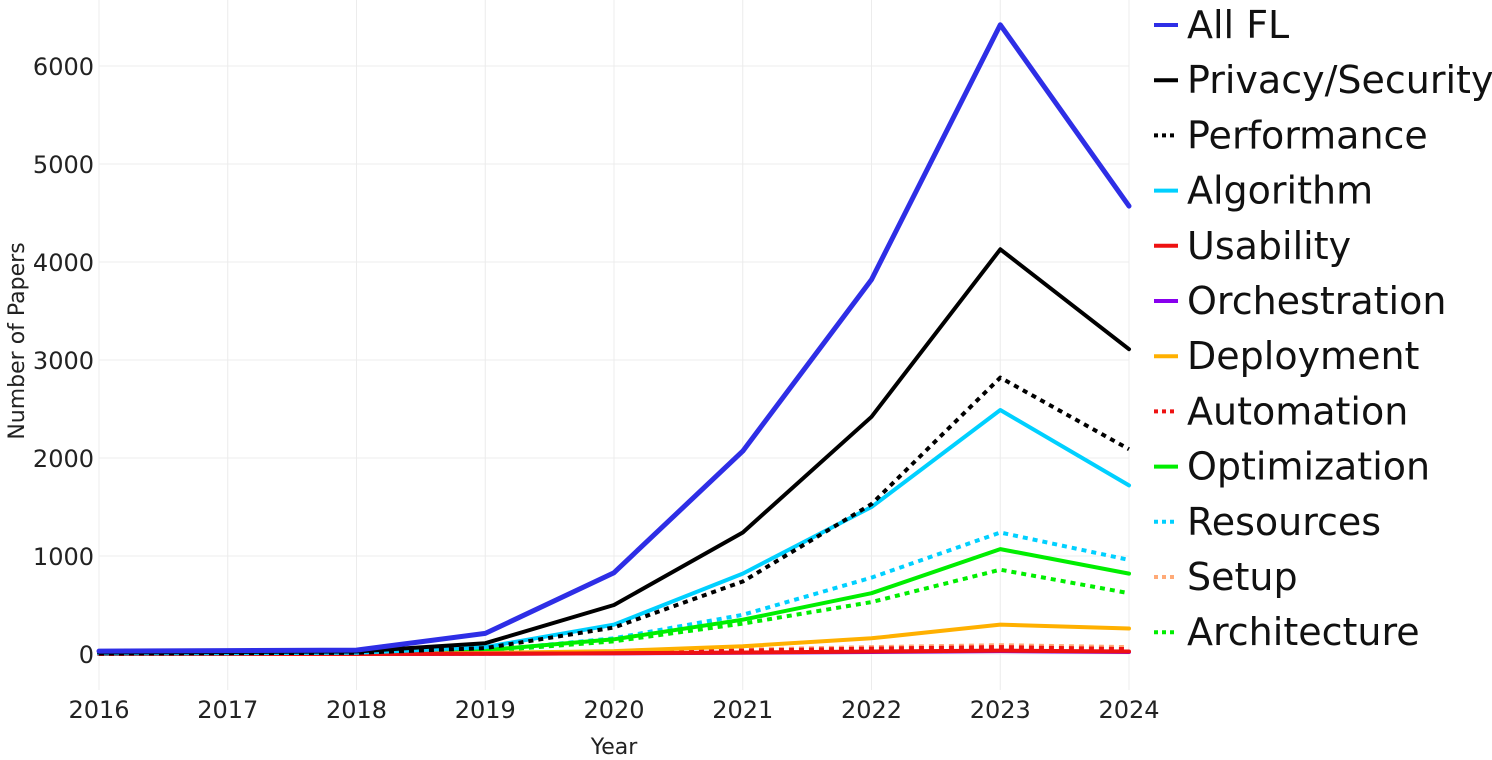 The height and width of the screenshot is (760, 1492). I want to click on x-tick-label: 2019, so click(485, 710).